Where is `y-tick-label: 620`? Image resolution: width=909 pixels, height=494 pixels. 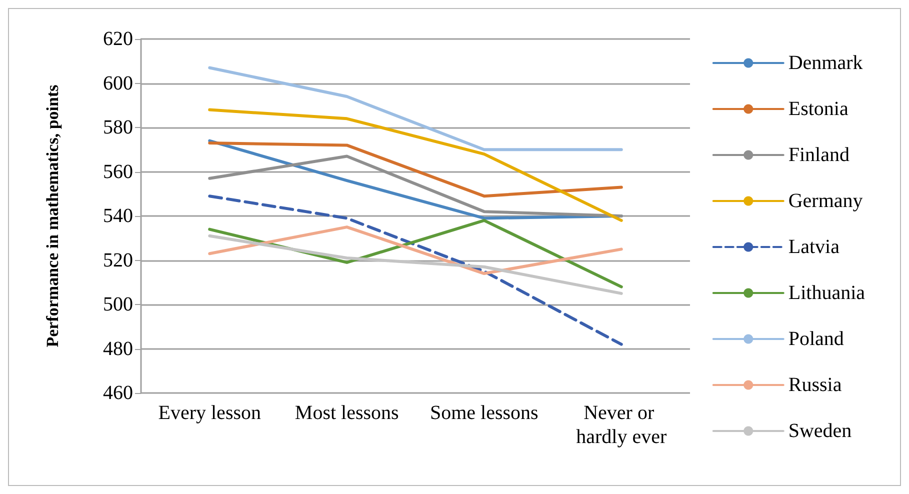 y-tick-label: 620 is located at coordinates (118, 39).